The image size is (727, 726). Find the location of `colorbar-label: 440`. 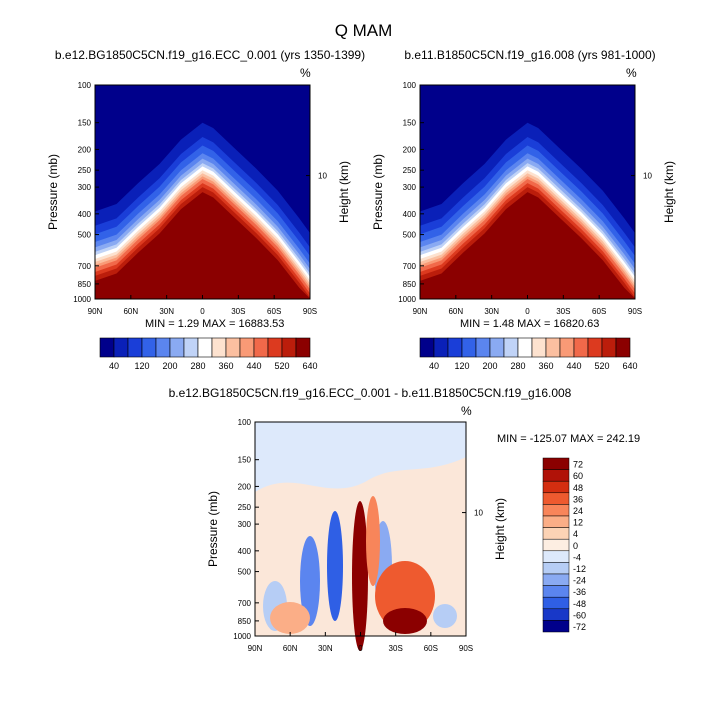

colorbar-label: 440 is located at coordinates (253, 366).